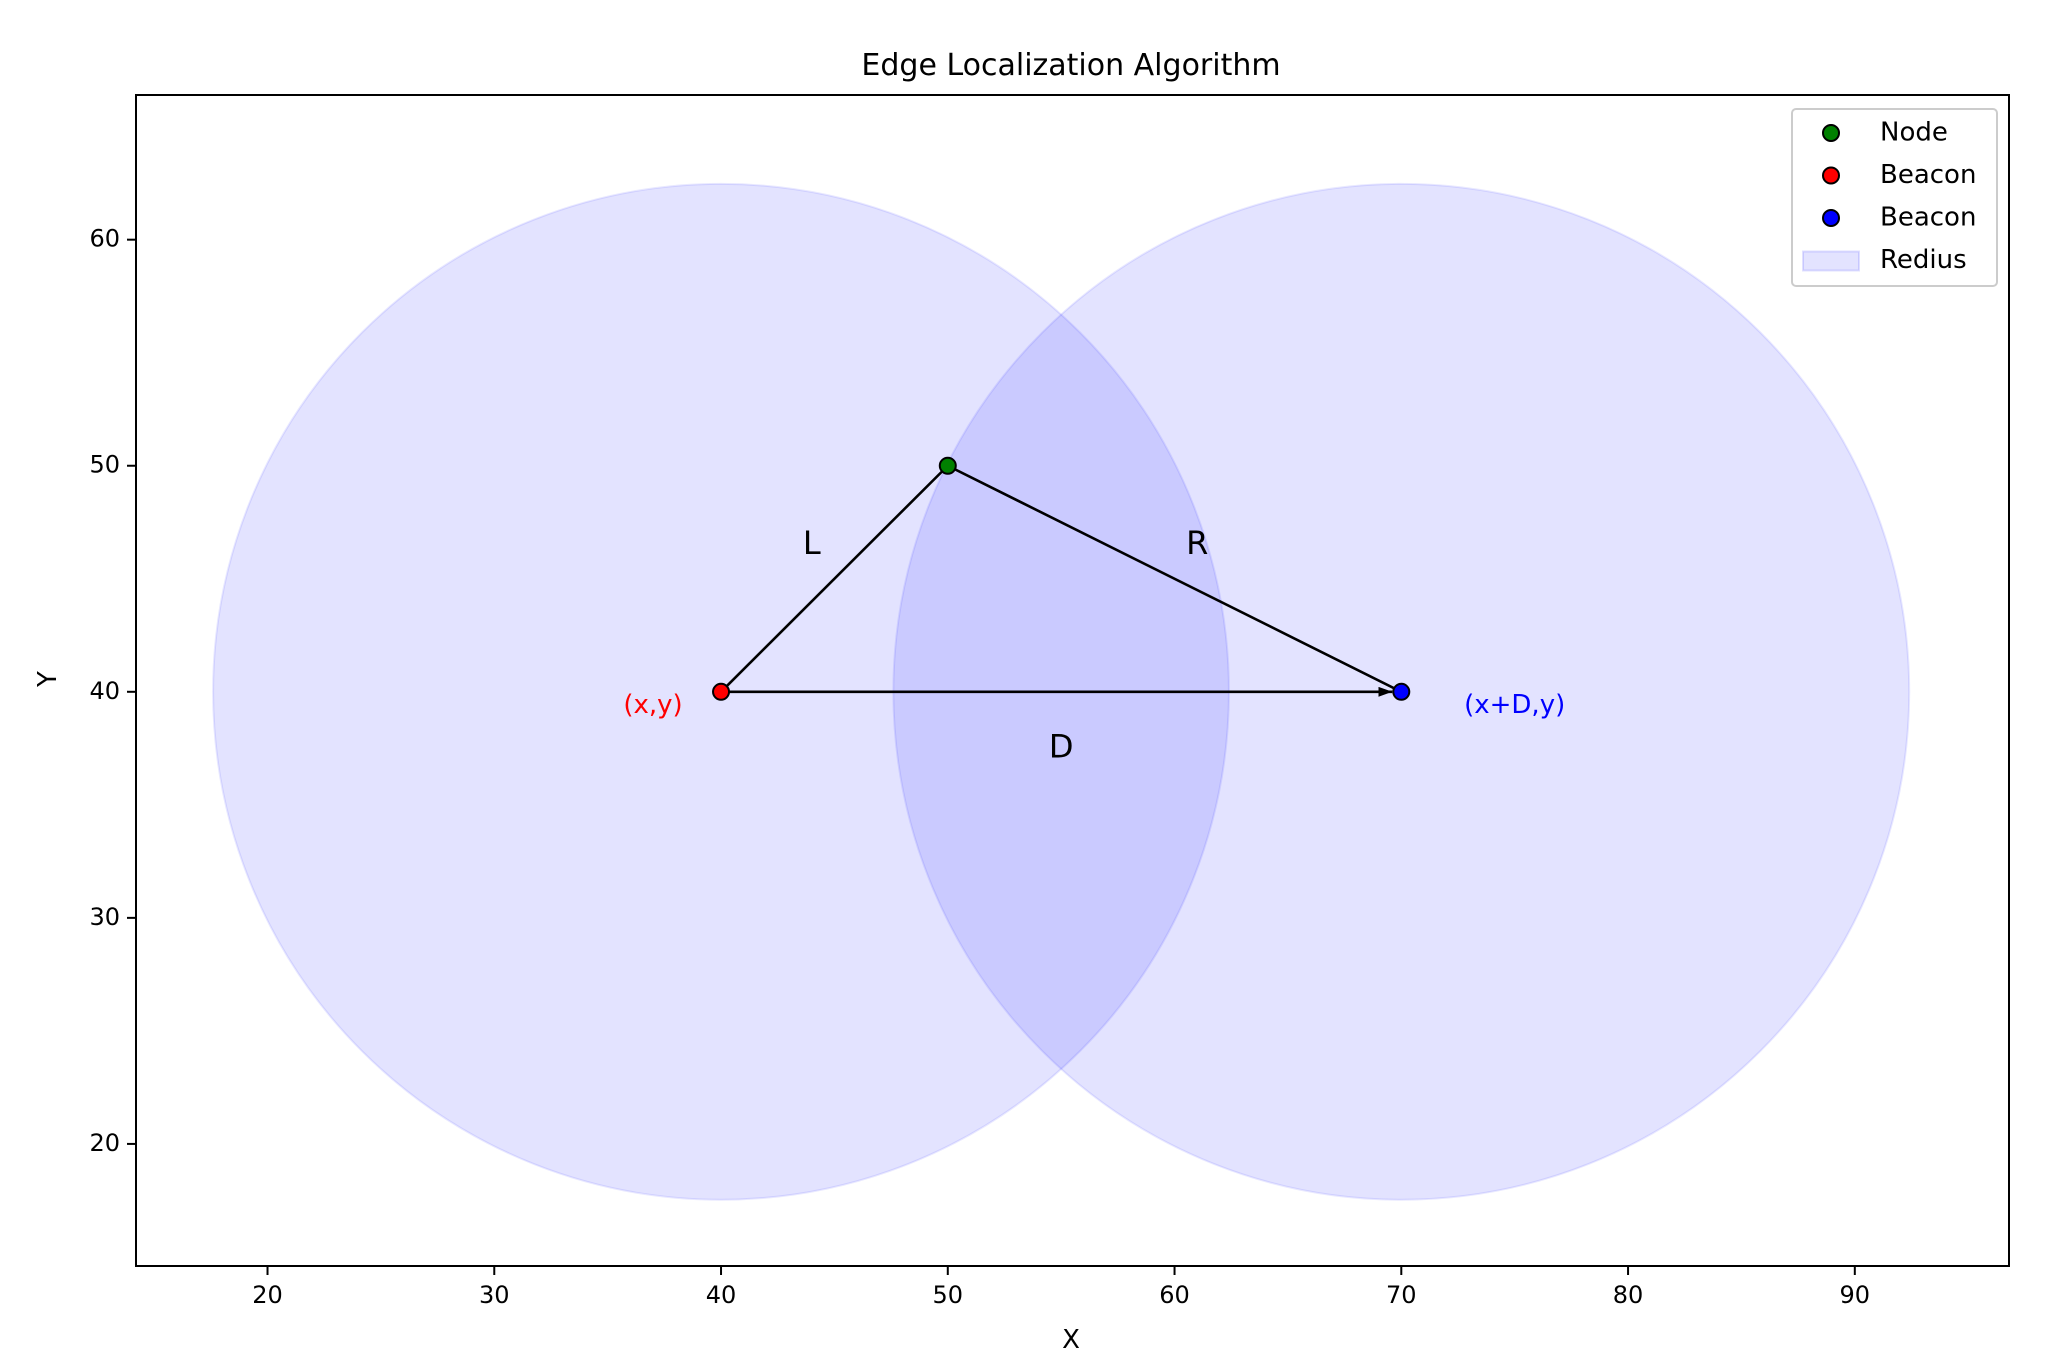 Image resolution: width=2061 pixels, height=1350 pixels. I want to click on x-tick-label: 60, so click(1174, 1295).